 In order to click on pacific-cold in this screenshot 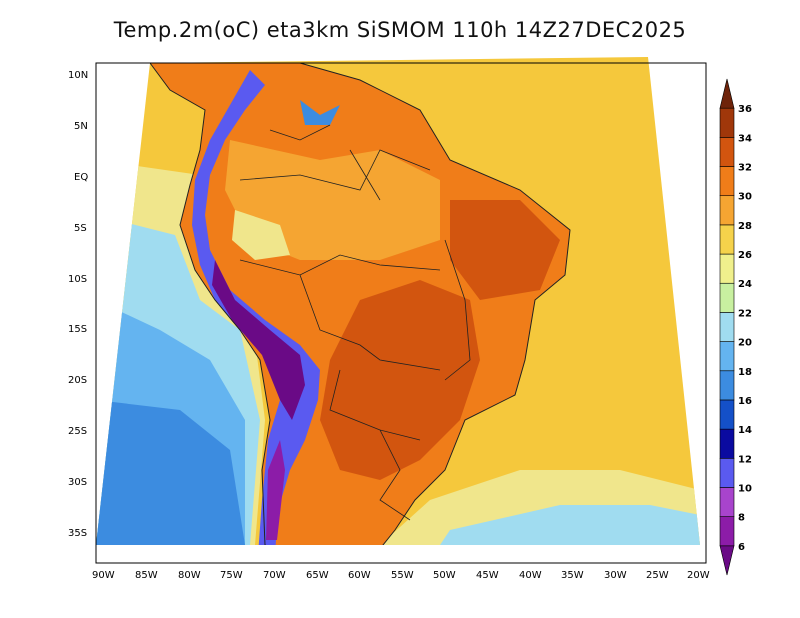, I will do `click(170, 472)`.